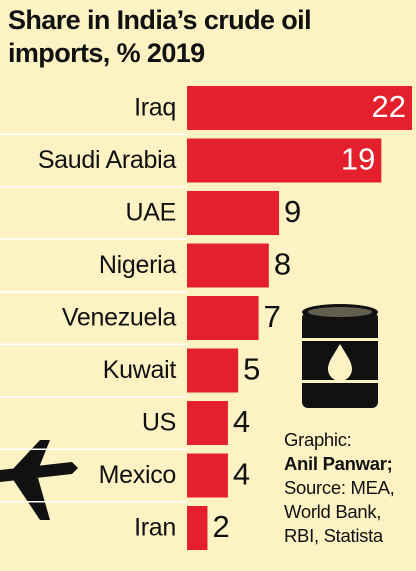 This screenshot has height=571, width=416. I want to click on category-label: Iran, so click(155, 528).